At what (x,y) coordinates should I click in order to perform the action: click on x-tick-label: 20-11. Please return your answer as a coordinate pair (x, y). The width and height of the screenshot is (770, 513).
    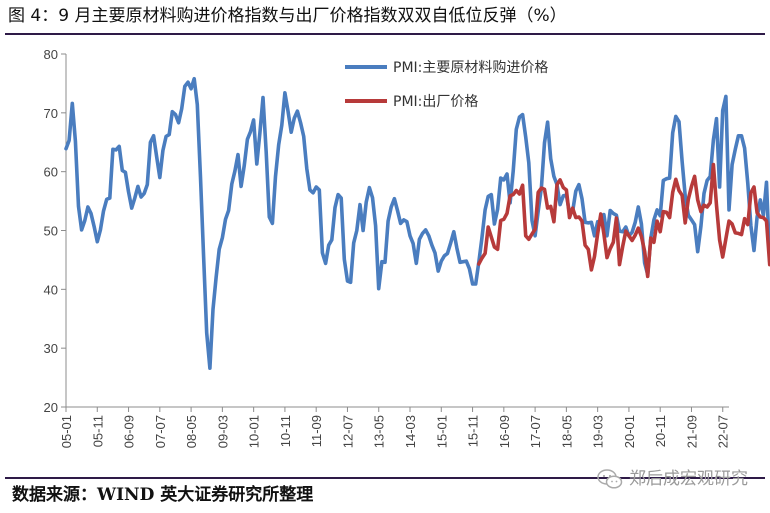
    Looking at the image, I should click on (660, 431).